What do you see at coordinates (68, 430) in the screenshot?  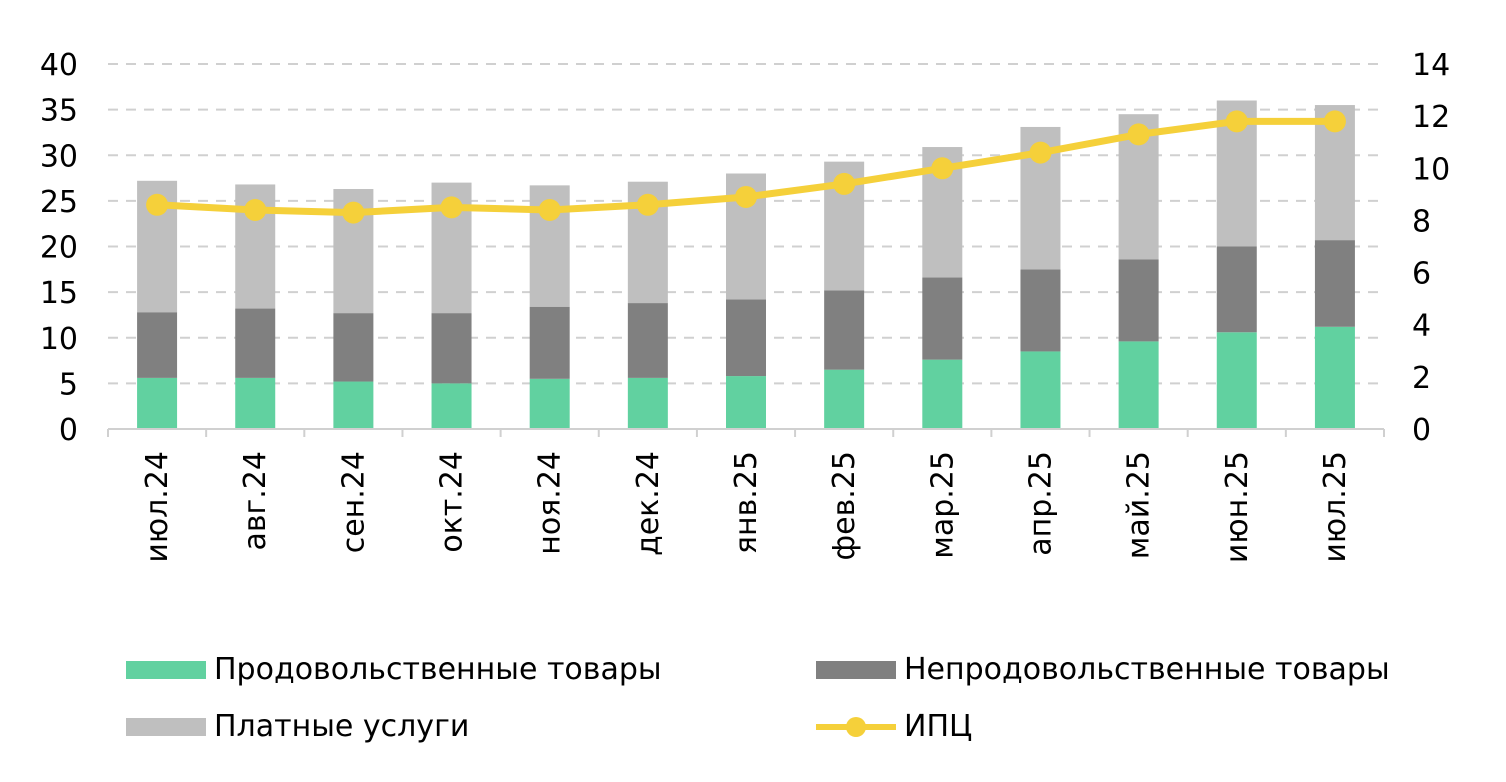 I see `y-left-tick-label: 0` at bounding box center [68, 430].